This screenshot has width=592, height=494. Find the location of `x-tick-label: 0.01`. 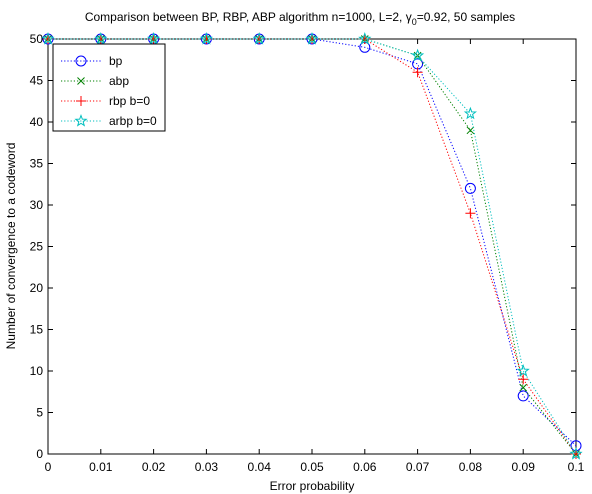

x-tick-label: 0.01 is located at coordinates (101, 467).